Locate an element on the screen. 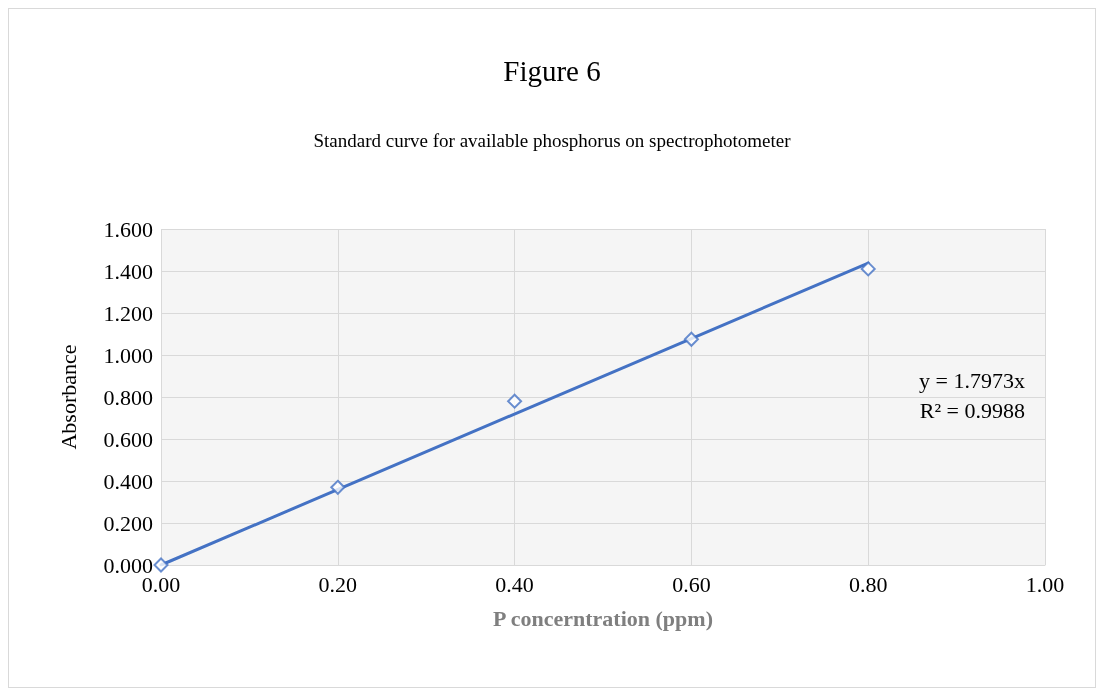 This screenshot has height=696, width=1104. x-tick-label: 0.80 is located at coordinates (868, 584).